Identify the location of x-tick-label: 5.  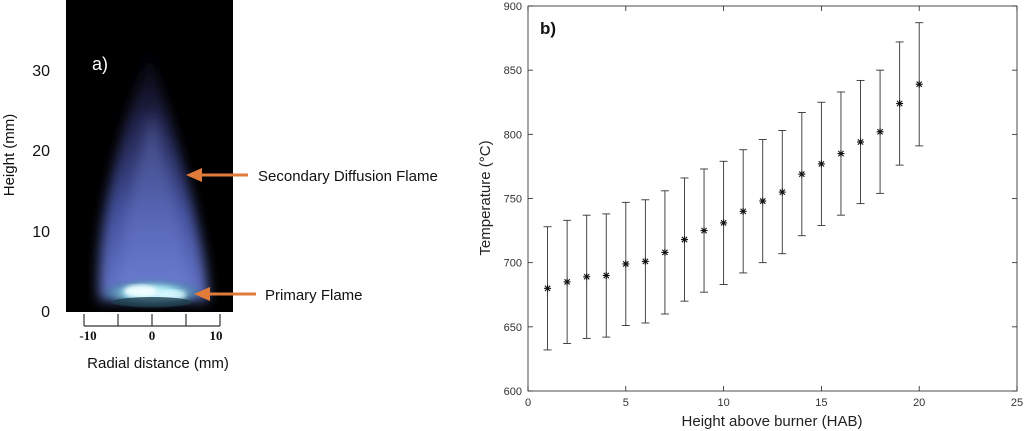
(626, 403).